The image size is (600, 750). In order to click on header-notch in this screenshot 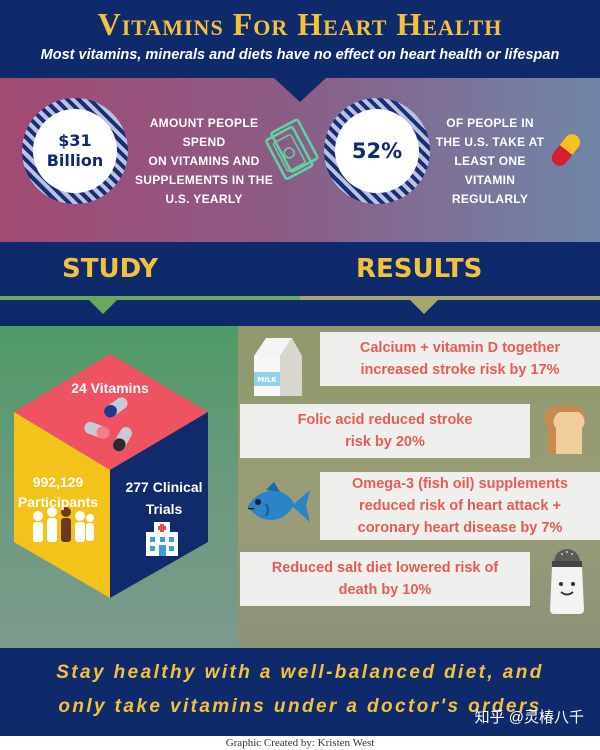, I will do `click(300, 90)`.